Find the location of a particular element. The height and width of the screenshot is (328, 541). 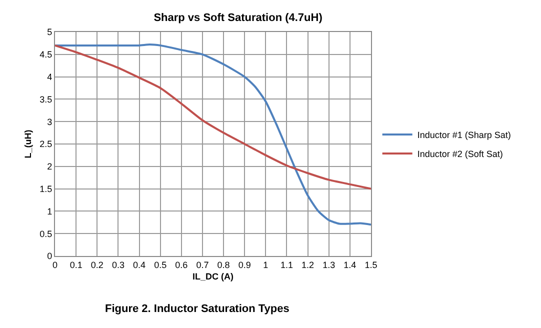

x-axis-title: IL_DC (A) is located at coordinates (213, 277).